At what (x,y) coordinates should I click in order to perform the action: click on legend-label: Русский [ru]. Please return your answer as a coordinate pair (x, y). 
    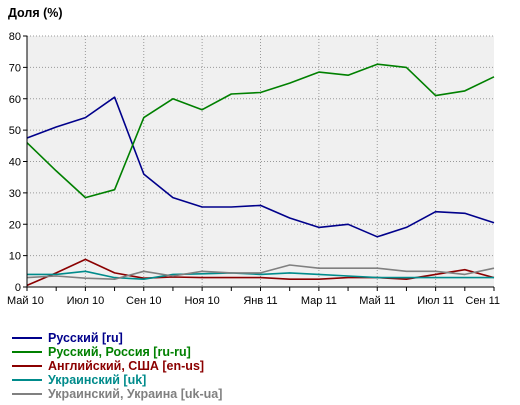
    Looking at the image, I should click on (85, 338).